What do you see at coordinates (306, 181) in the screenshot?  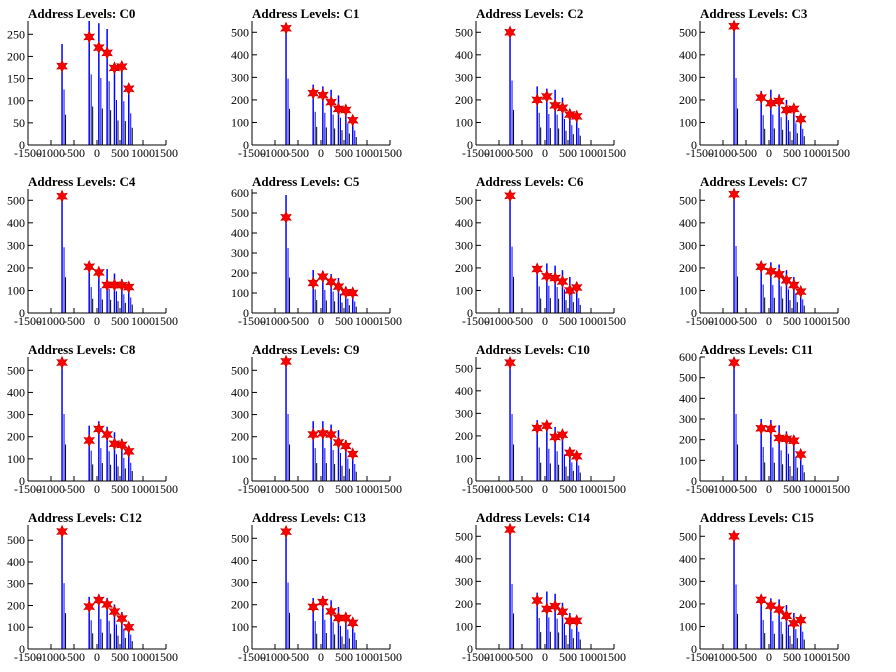 I see `panel-title: Address Levels: C5` at bounding box center [306, 181].